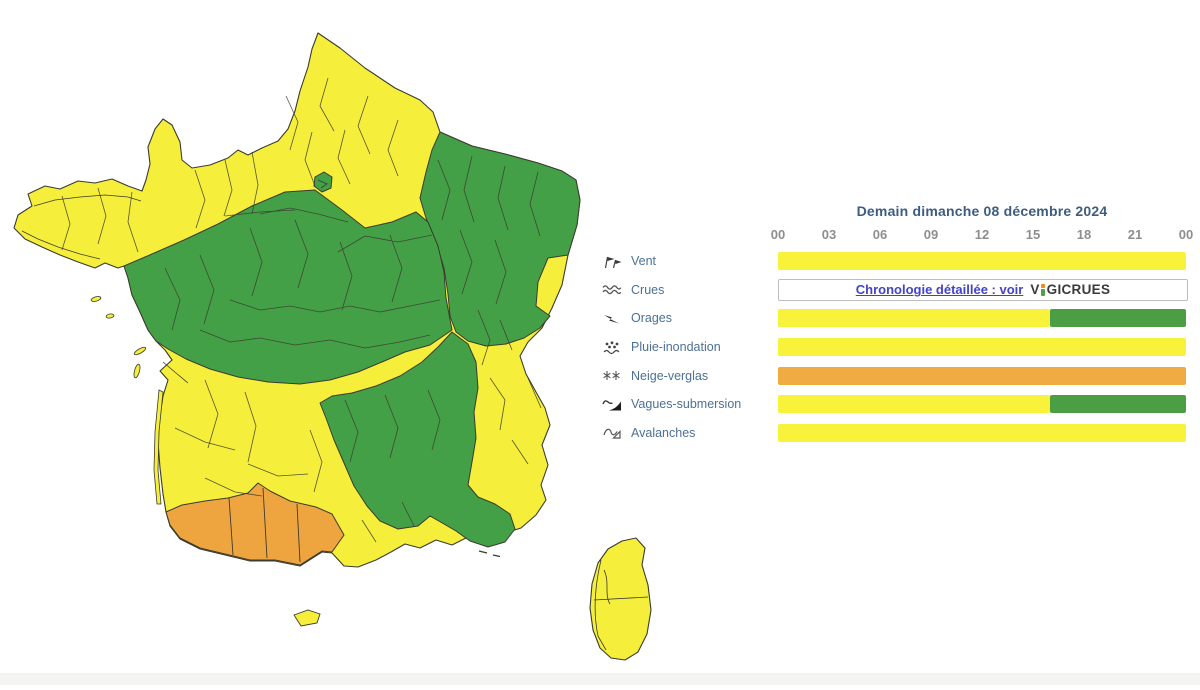  Describe the element at coordinates (611, 347) in the screenshot. I see `rain-flood-icon` at that location.